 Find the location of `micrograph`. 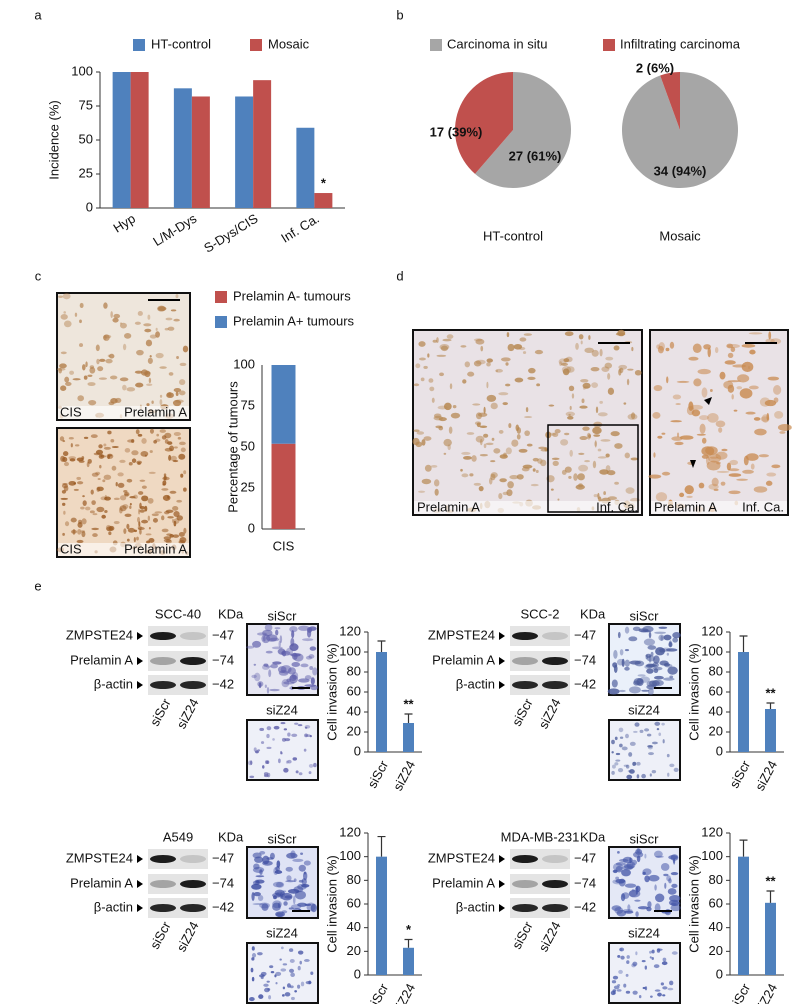

micrograph is located at coordinates (282, 659).